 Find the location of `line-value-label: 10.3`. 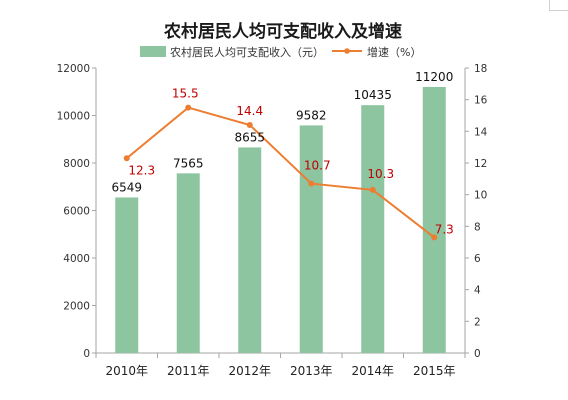

line-value-label: 10.3 is located at coordinates (380, 174).